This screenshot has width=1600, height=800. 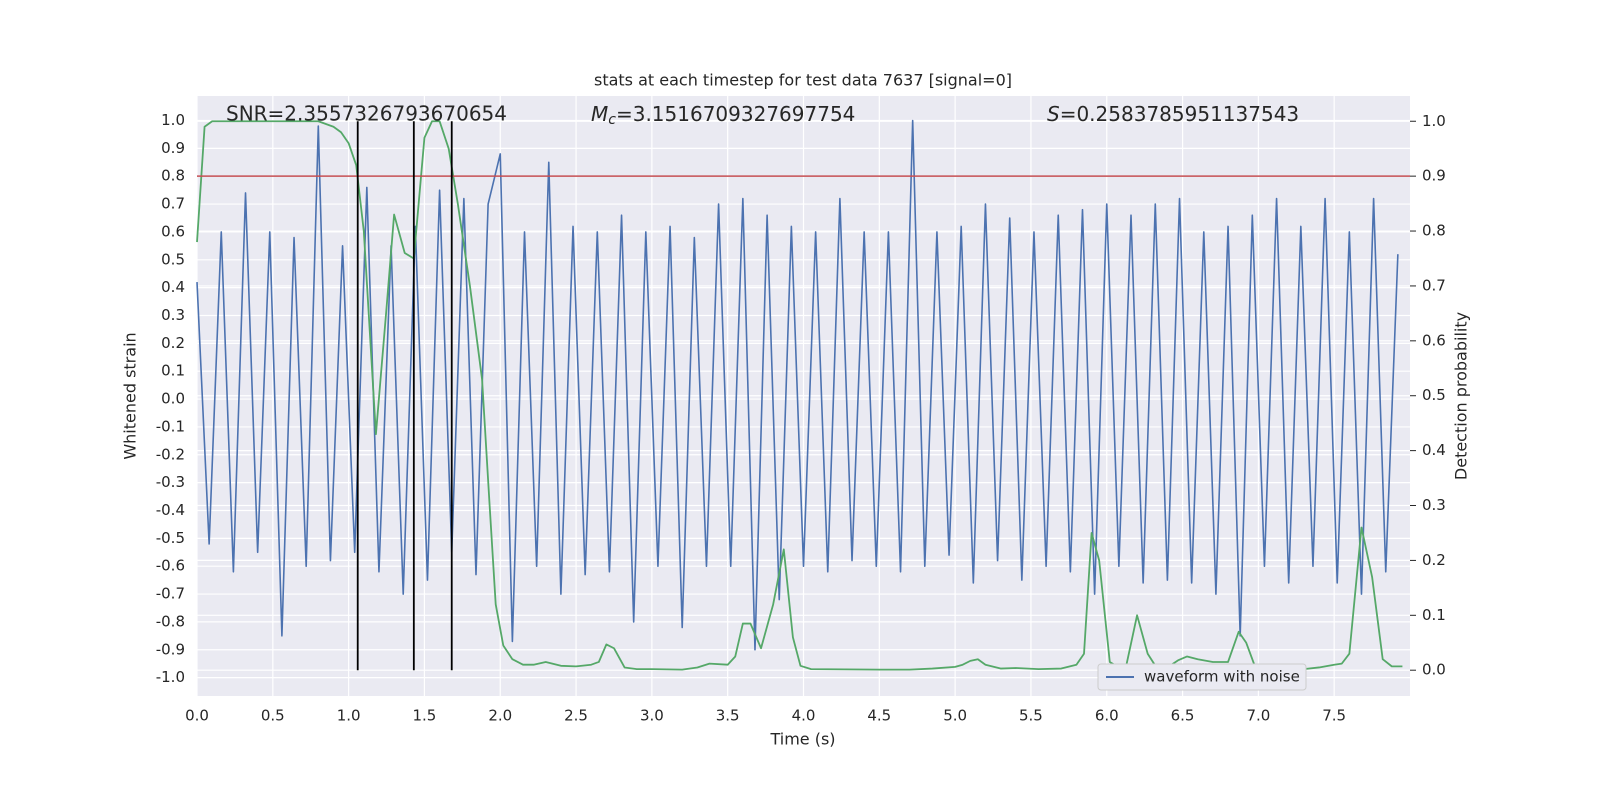 I want to click on y2-tick-label: 1.0, so click(x=1434, y=121).